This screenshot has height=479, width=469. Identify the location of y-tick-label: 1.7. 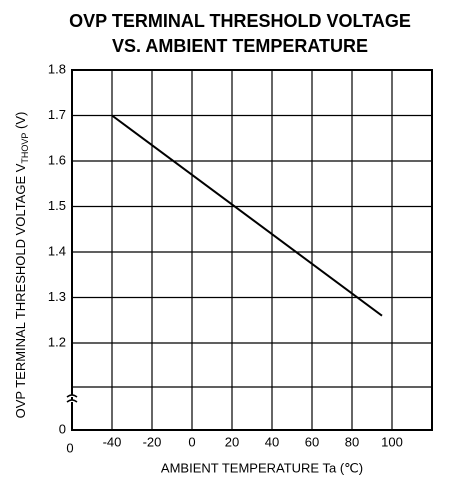
(57, 114).